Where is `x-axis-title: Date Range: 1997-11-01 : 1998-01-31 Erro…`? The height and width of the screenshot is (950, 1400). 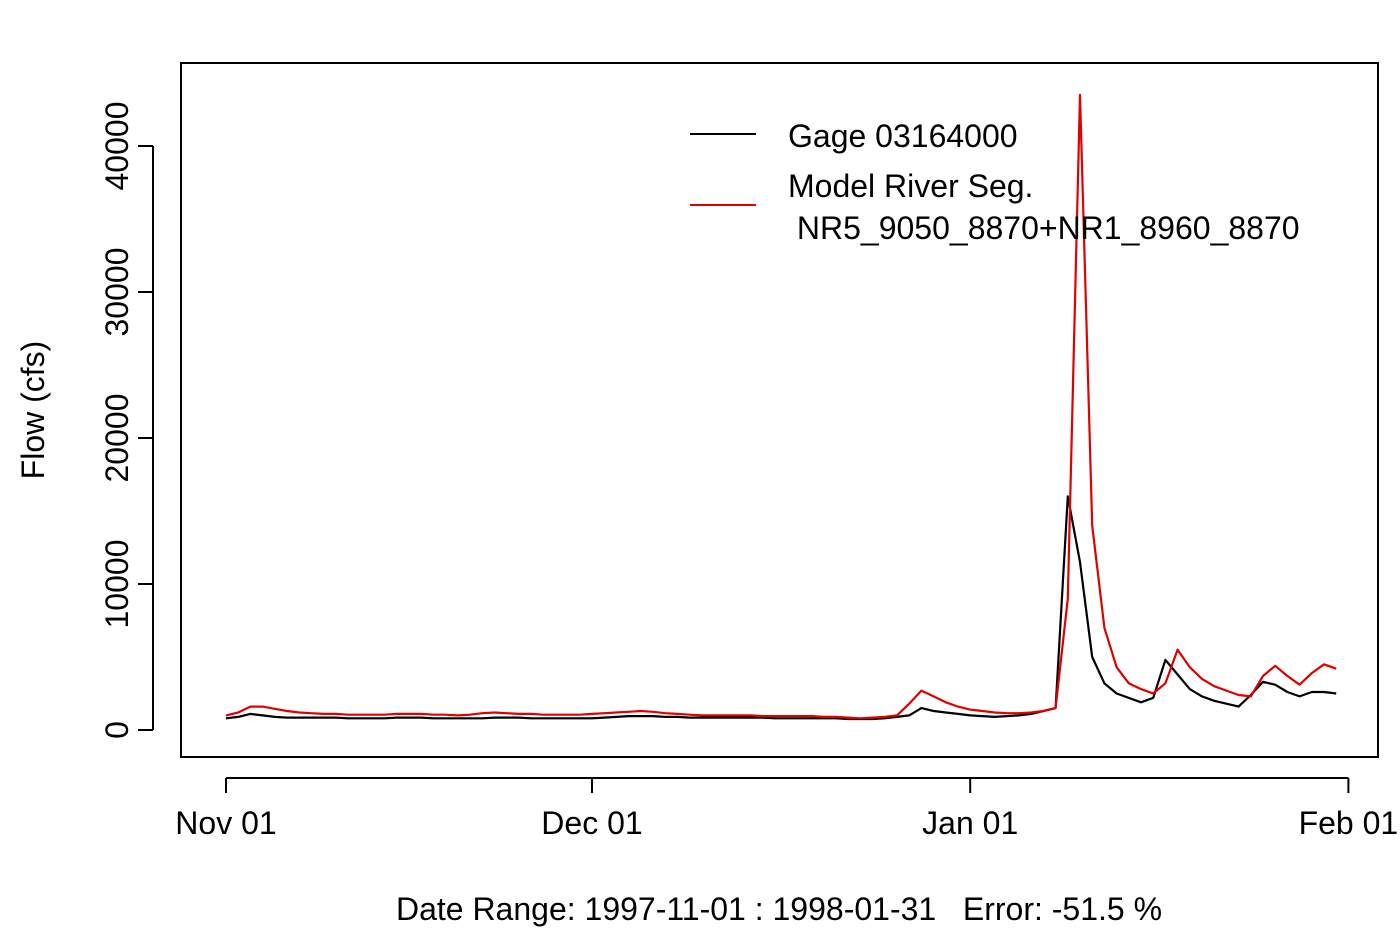
x-axis-title: Date Range: 1997-11-01 : 1998-01-31 Erro… is located at coordinates (779, 909).